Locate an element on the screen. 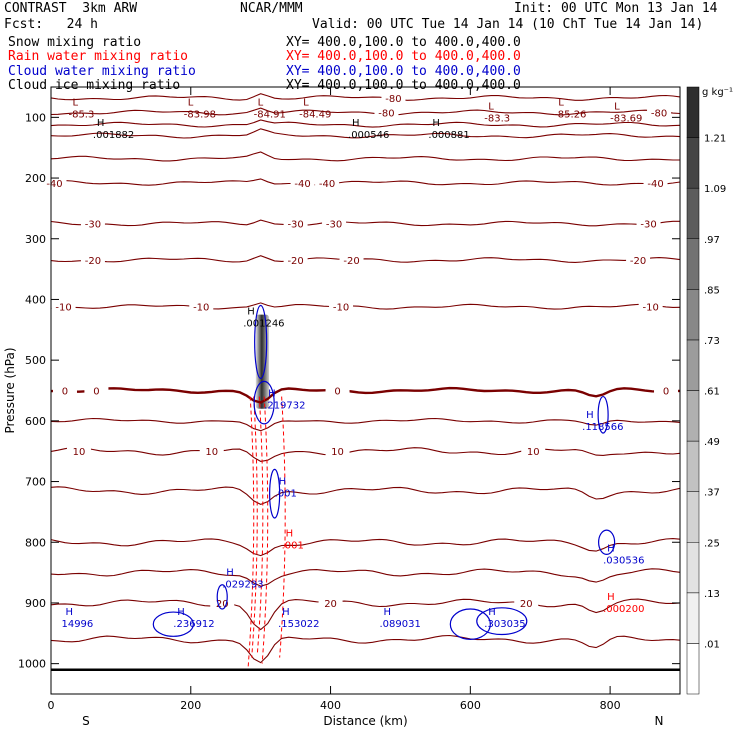  colorbar-units: g kg⁻¹ is located at coordinates (717, 92).